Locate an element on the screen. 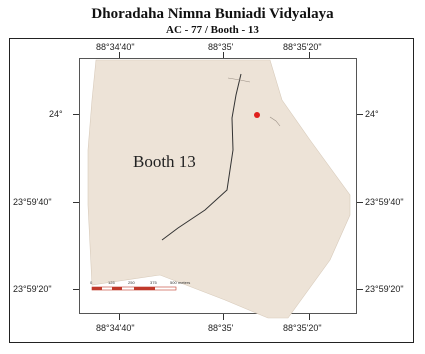  scale-bar-label: 250 is located at coordinates (131, 282).